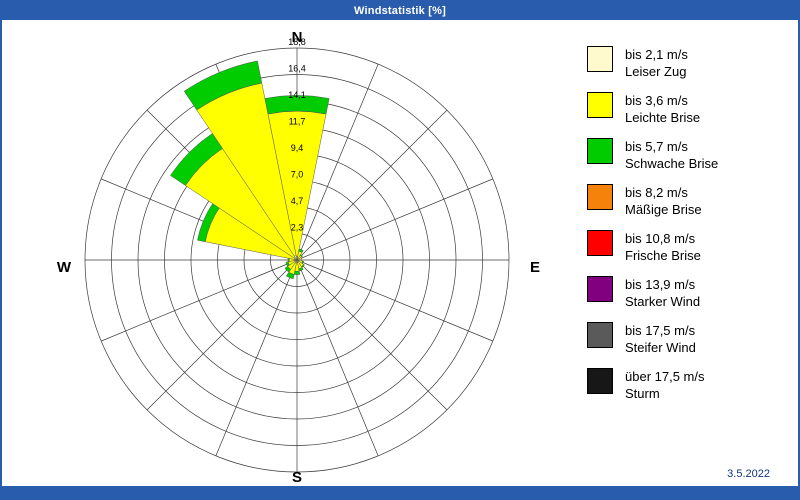  I want to click on petal-segment-NNE, so click(301, 250).